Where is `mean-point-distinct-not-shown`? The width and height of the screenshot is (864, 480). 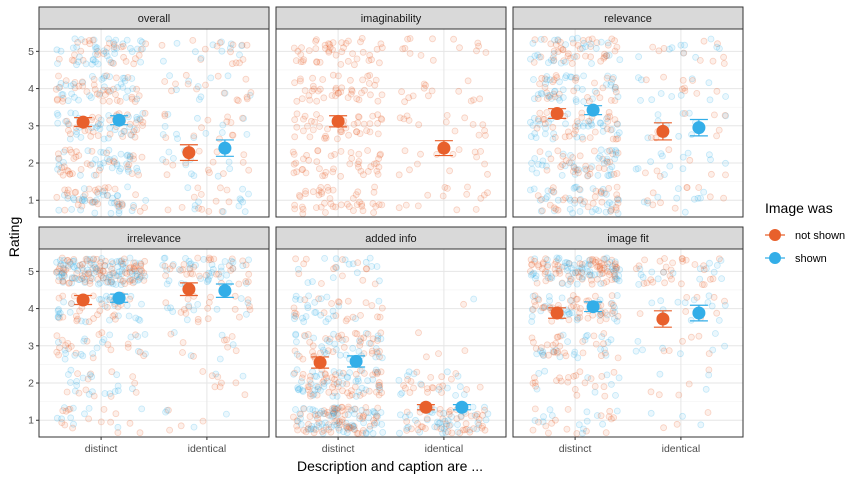 mean-point-distinct-not-shown is located at coordinates (338, 121).